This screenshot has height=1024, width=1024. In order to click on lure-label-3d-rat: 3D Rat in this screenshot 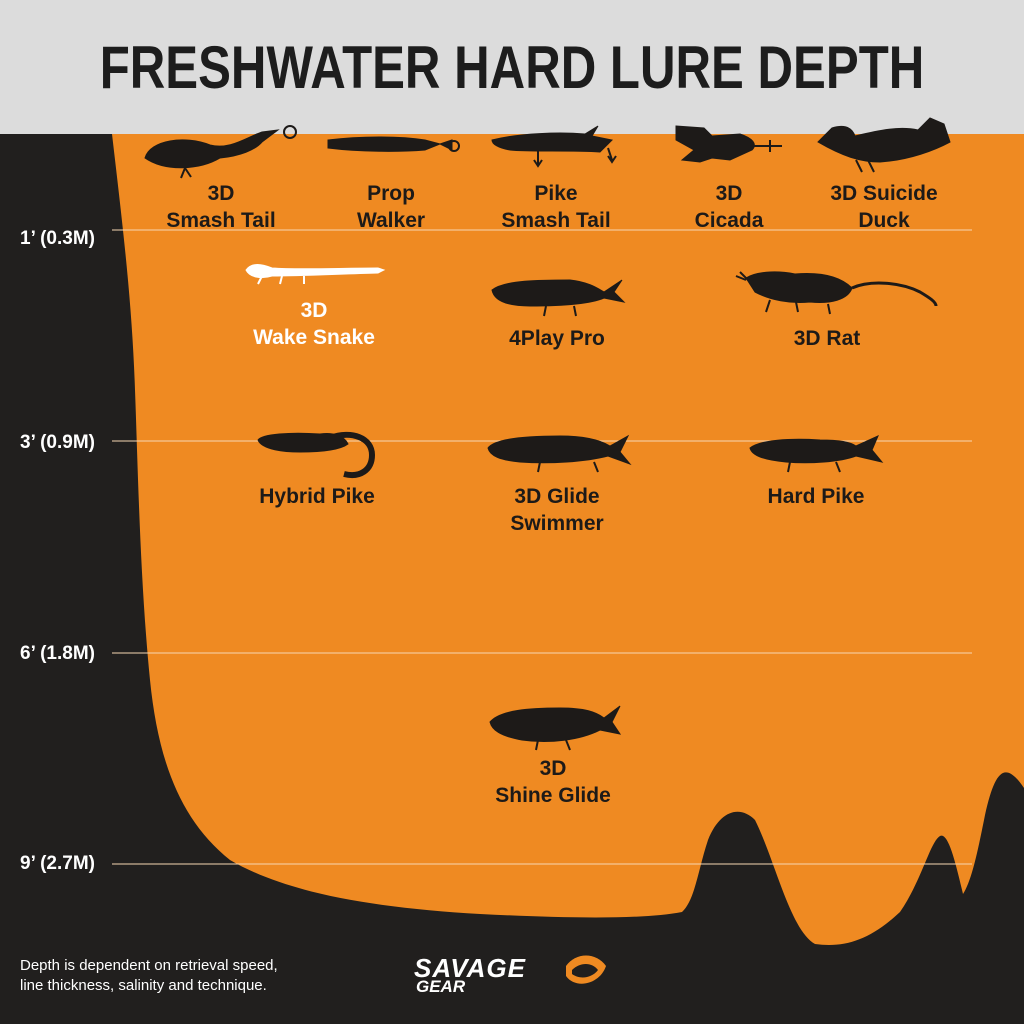, I will do `click(827, 338)`.